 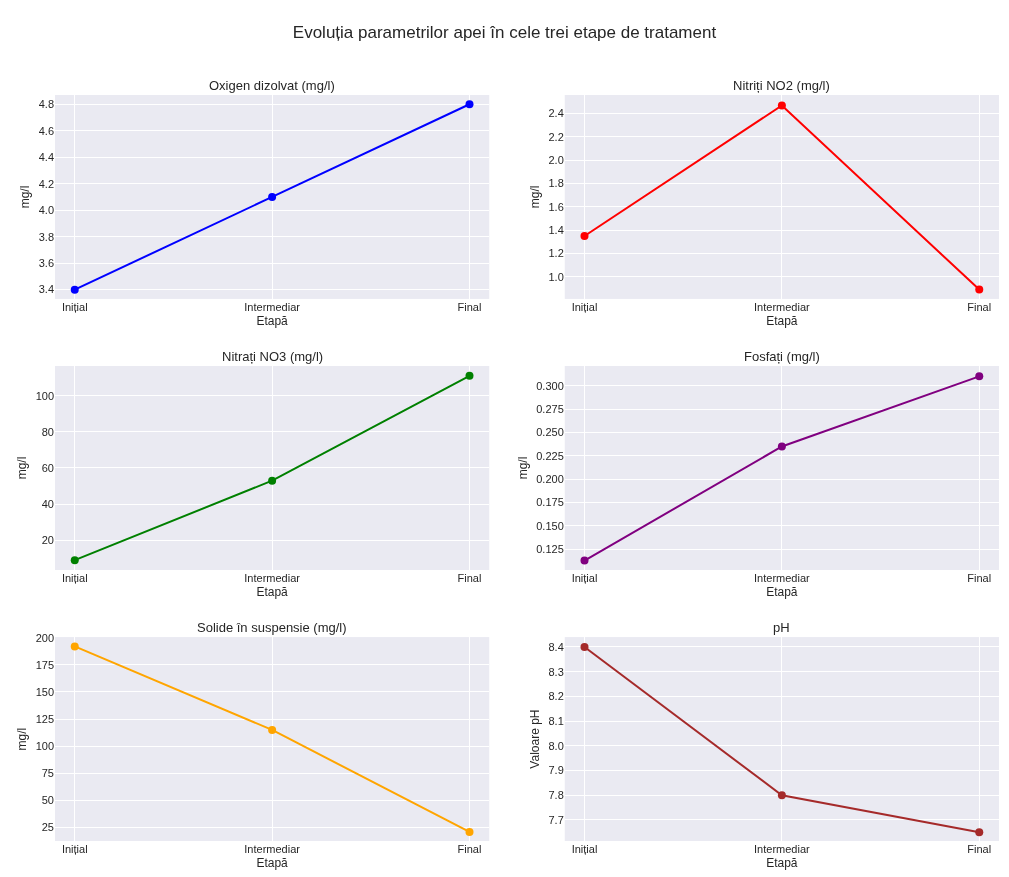 What do you see at coordinates (46, 130) in the screenshot?
I see `y-tick-label: 4.6` at bounding box center [46, 130].